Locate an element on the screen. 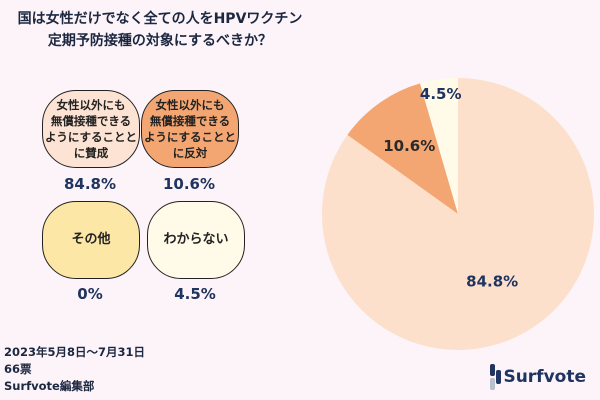  survey-period: 2023年5月8日〜7月31日 is located at coordinates (75, 352).